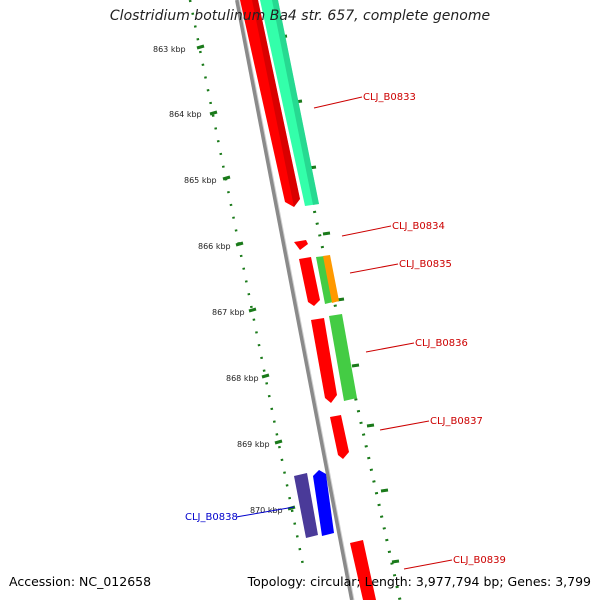  Describe the element at coordinates (185, 114) in the screenshot. I see `tick-label: 864 kbp` at that location.